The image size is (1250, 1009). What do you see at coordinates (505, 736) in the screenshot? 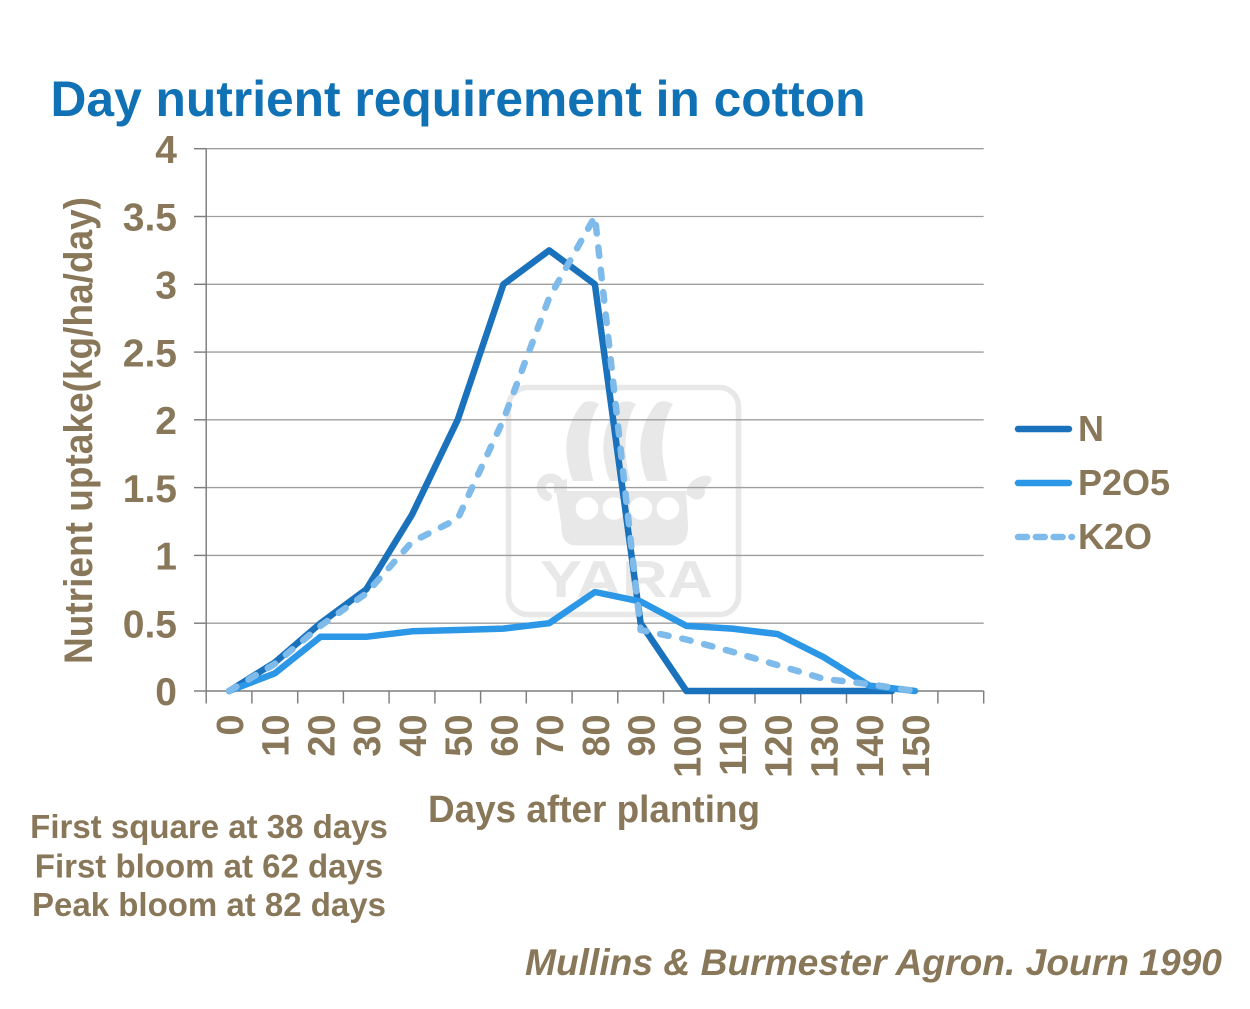
I see `svg-text: 60` at bounding box center [505, 736].